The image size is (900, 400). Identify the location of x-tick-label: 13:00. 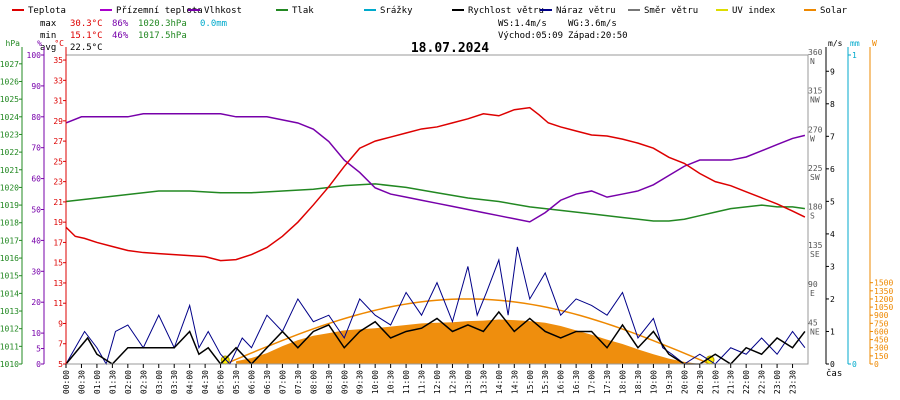
(468, 382).